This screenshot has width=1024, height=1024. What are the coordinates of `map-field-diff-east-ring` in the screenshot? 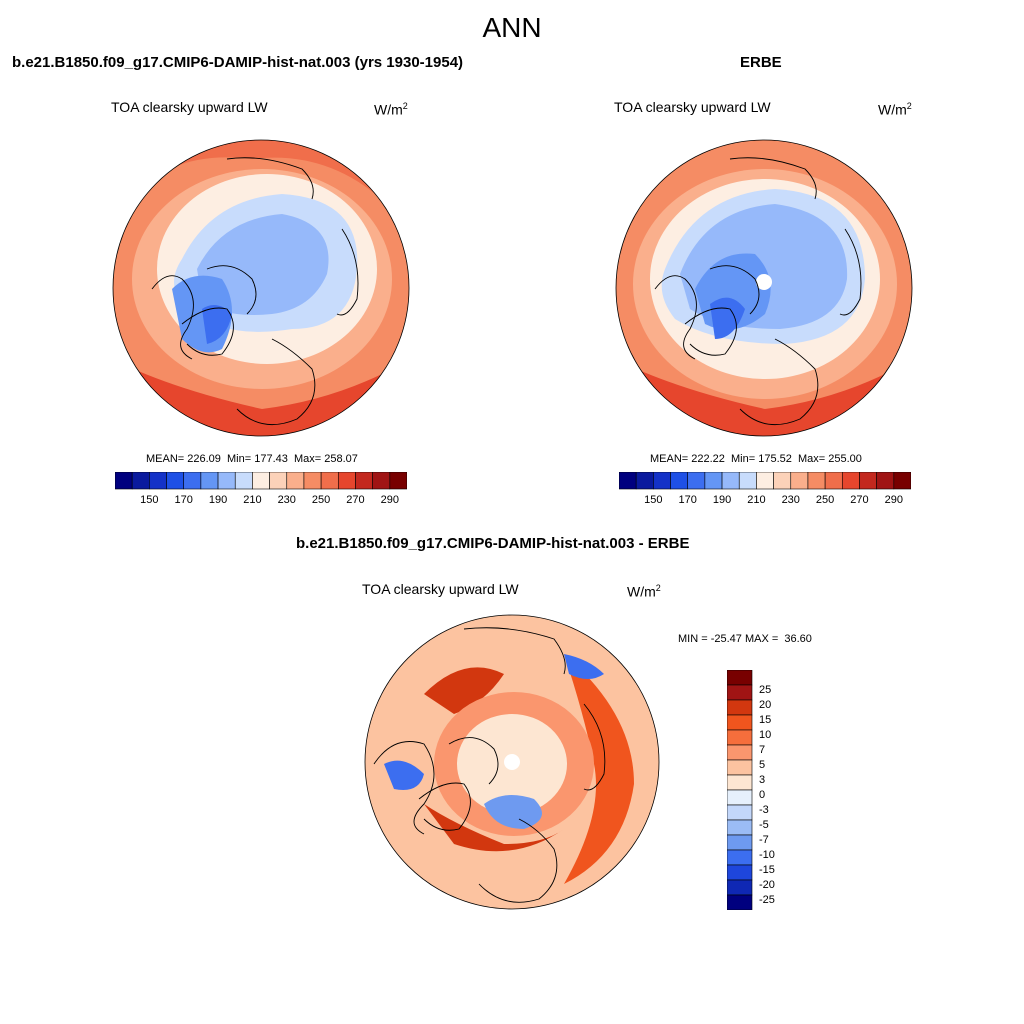 It's located at (599, 769).